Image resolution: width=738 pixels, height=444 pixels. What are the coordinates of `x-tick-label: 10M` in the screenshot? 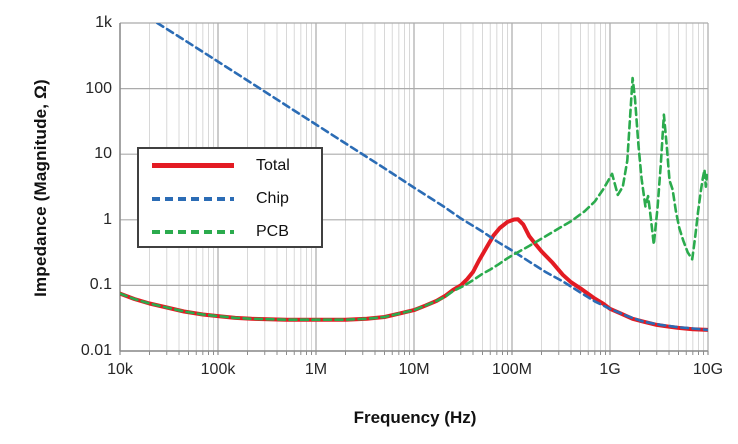 It's located at (414, 369).